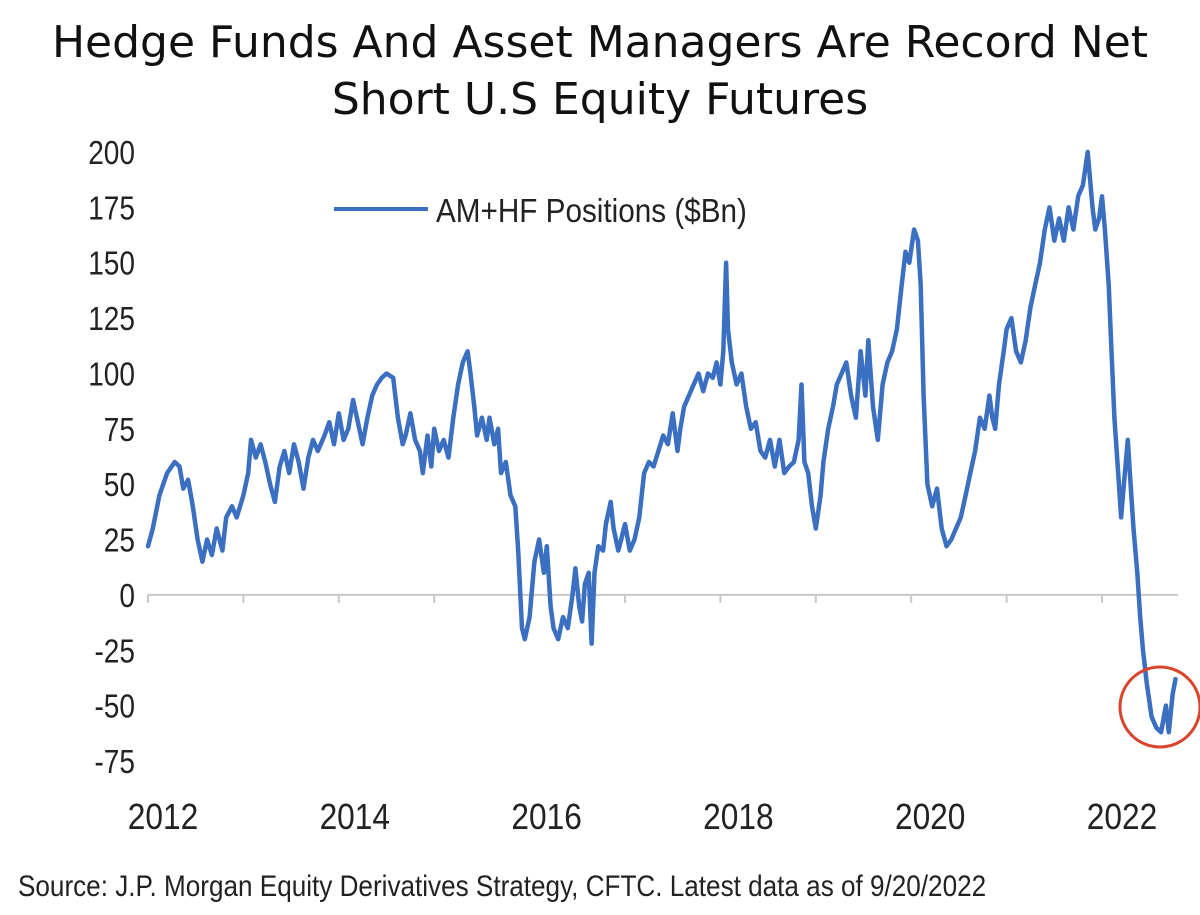  Describe the element at coordinates (111, 458) in the screenshot. I see `y-axis-tick-labels: 200 175 150 125 100 75 50 25 0 -25 -50 -75` at that location.